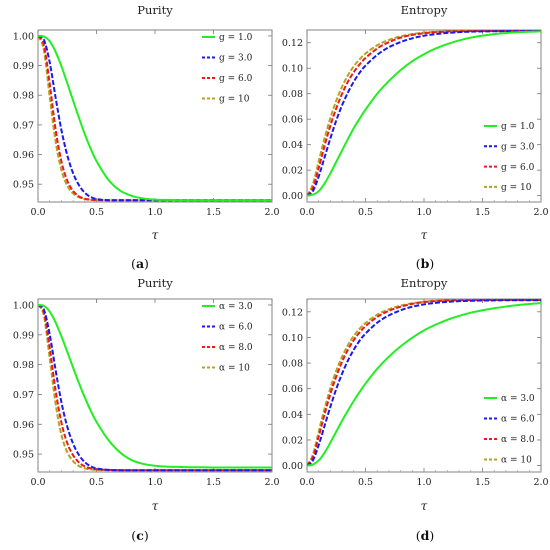 This screenshot has width=550, height=550. Describe the element at coordinates (140, 263) in the screenshot. I see `panel-label: (a)` at that location.